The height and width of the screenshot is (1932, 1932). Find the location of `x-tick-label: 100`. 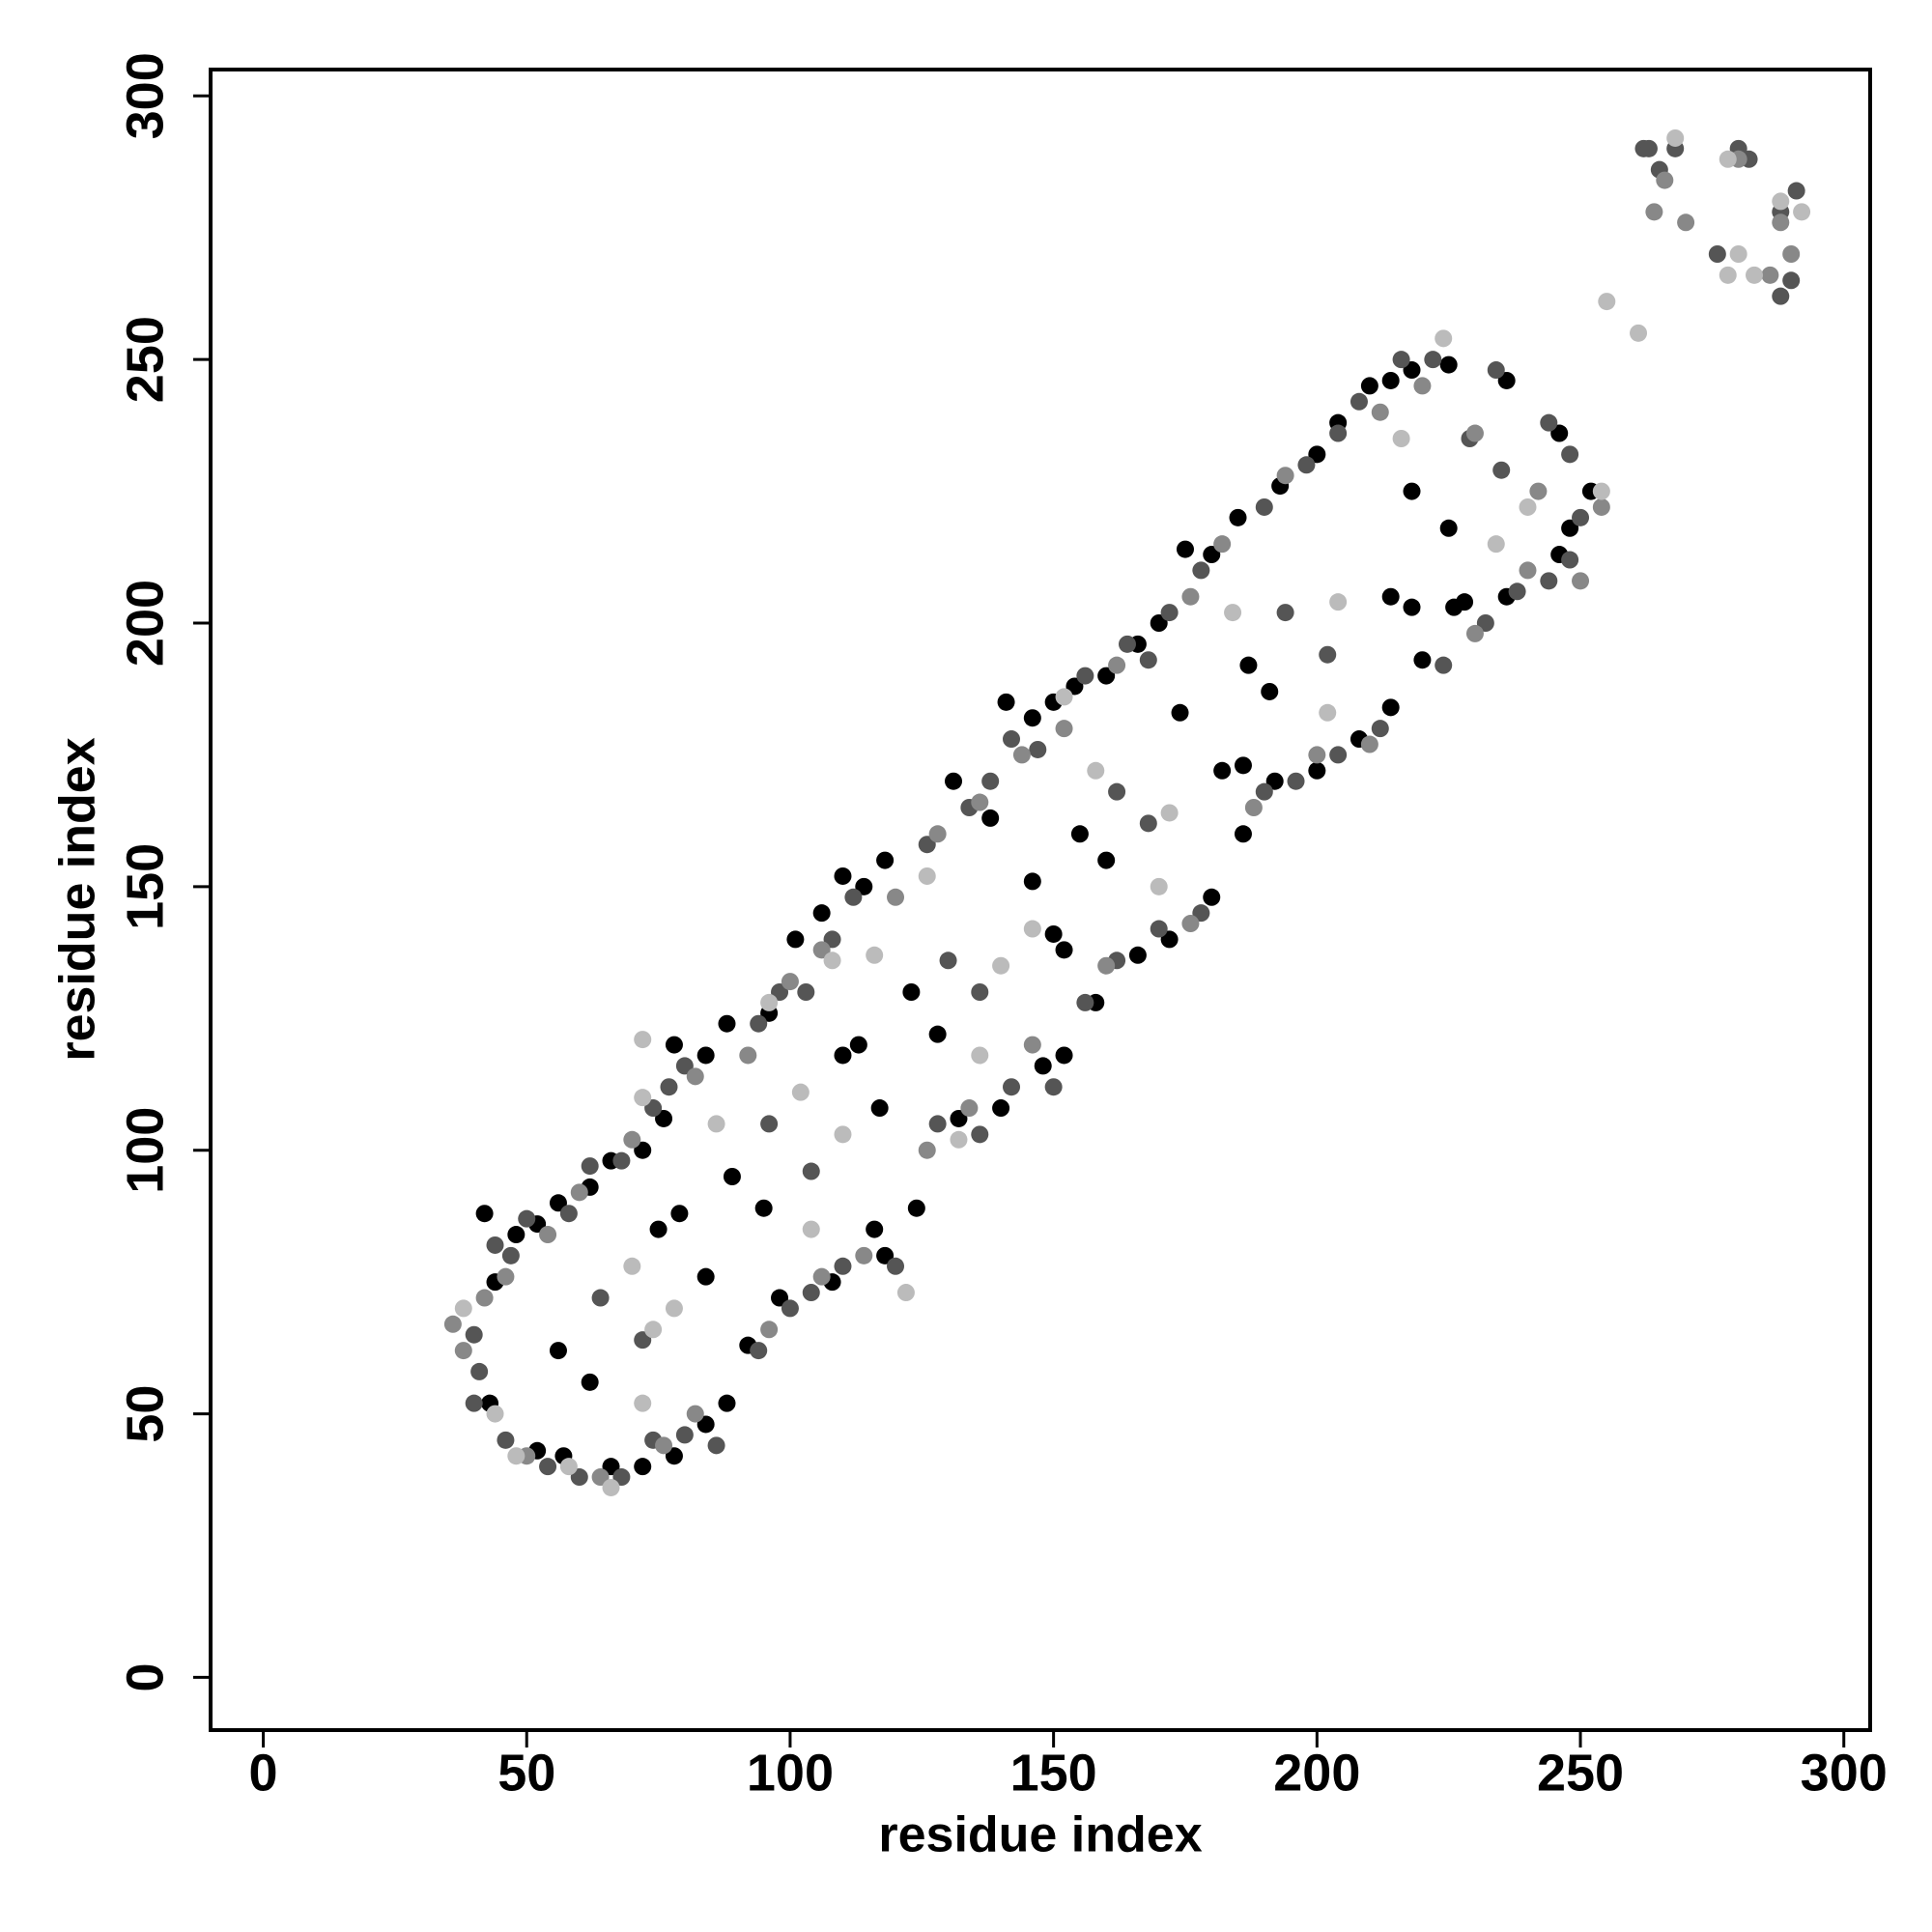

x-tick-label: 100 is located at coordinates (790, 1773).